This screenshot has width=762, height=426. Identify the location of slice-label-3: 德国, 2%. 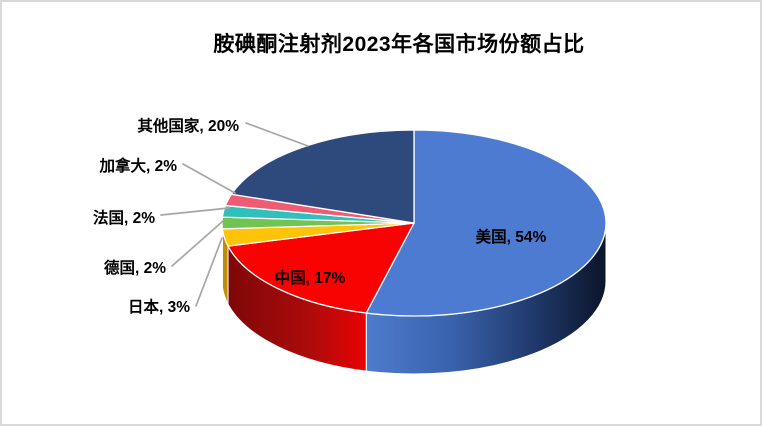
(135, 267).